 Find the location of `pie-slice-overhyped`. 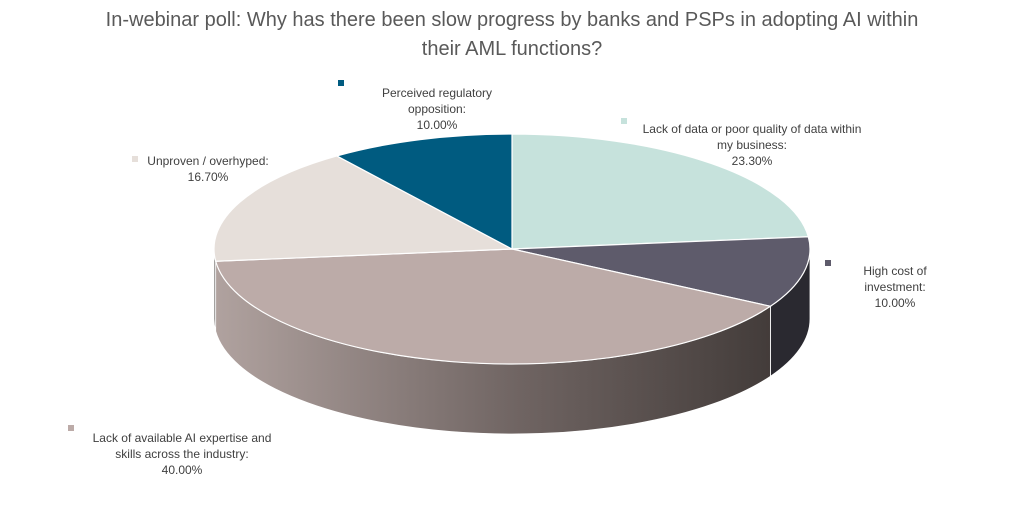

pie-slice-overhyped is located at coordinates (364, 208).